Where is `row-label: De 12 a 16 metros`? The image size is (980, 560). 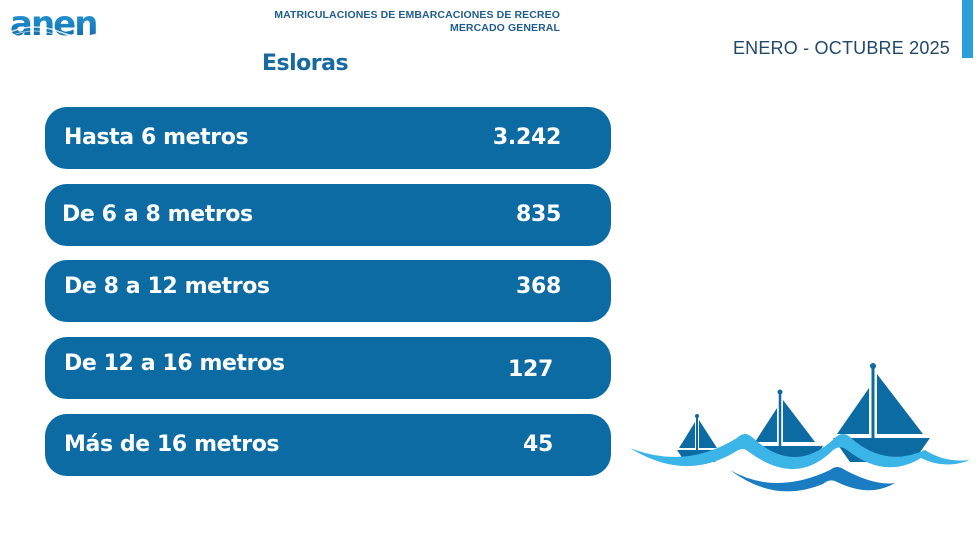 row-label: De 12 a 16 metros is located at coordinates (174, 363).